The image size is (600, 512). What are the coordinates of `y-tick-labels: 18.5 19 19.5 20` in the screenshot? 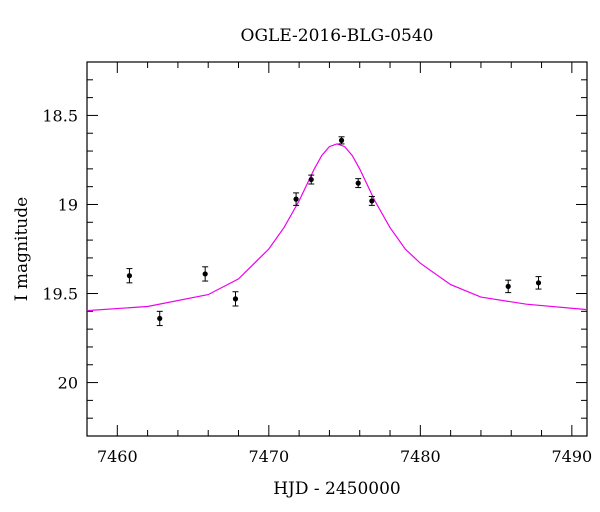 It's located at (60, 249).